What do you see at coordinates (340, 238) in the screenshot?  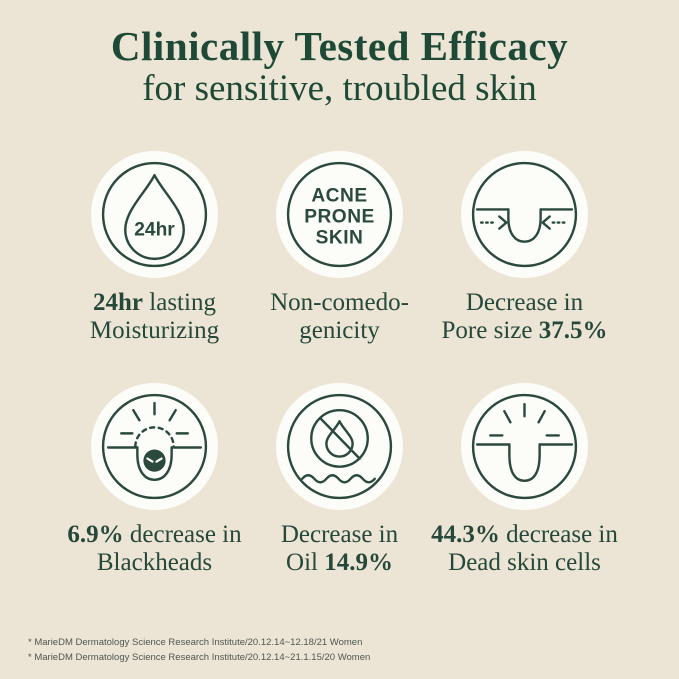 I see `acne-text-line3: SKIN` at bounding box center [340, 238].